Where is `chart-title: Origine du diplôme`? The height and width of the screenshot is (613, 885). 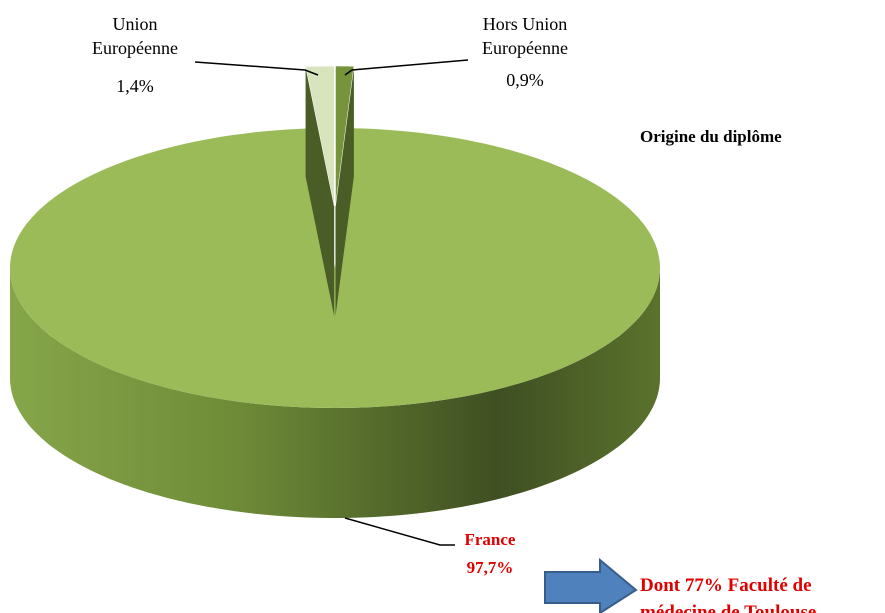
chart-title: Origine du diplôme is located at coordinates (711, 136).